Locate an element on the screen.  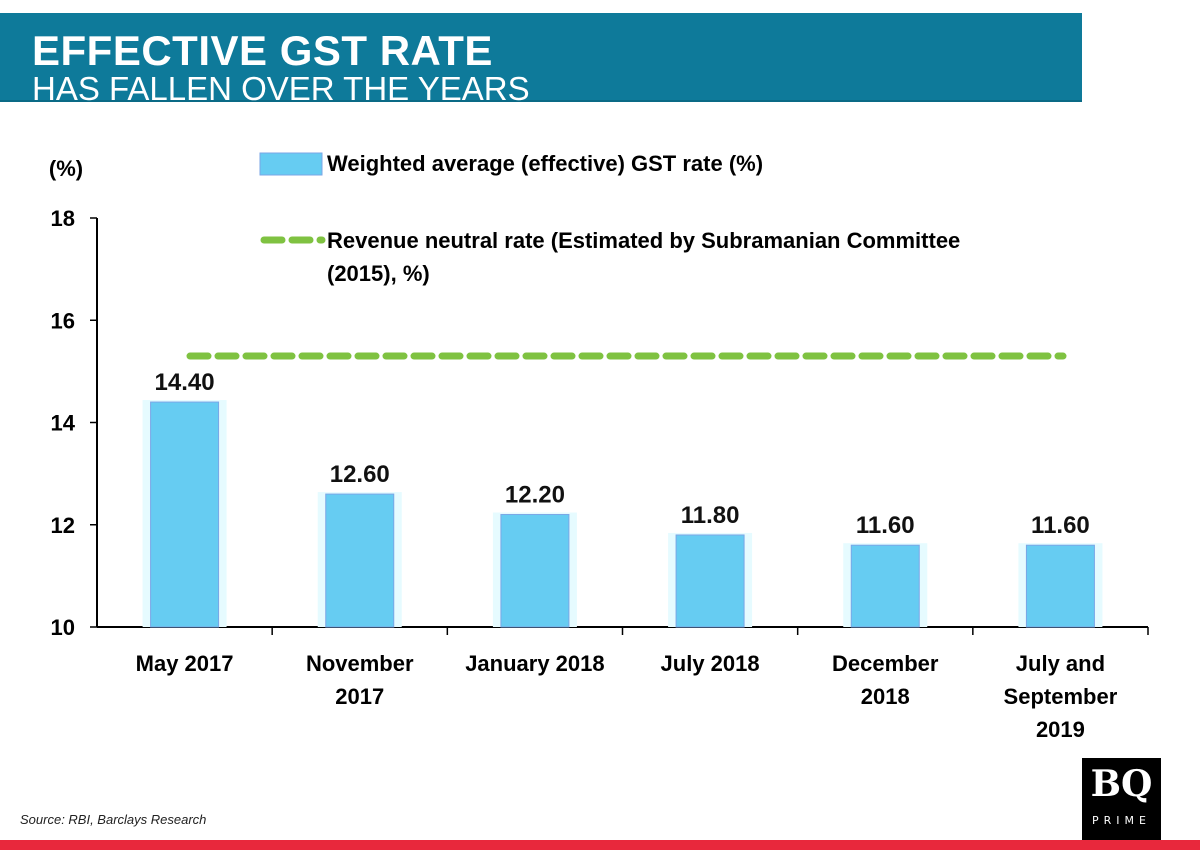
logo-text: BQ is located at coordinates (1121, 784).